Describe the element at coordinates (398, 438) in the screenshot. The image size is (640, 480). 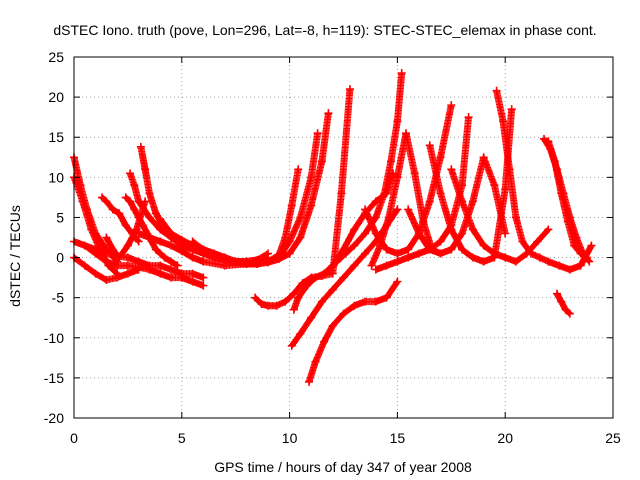
I see `x-tick-label: 15` at that location.